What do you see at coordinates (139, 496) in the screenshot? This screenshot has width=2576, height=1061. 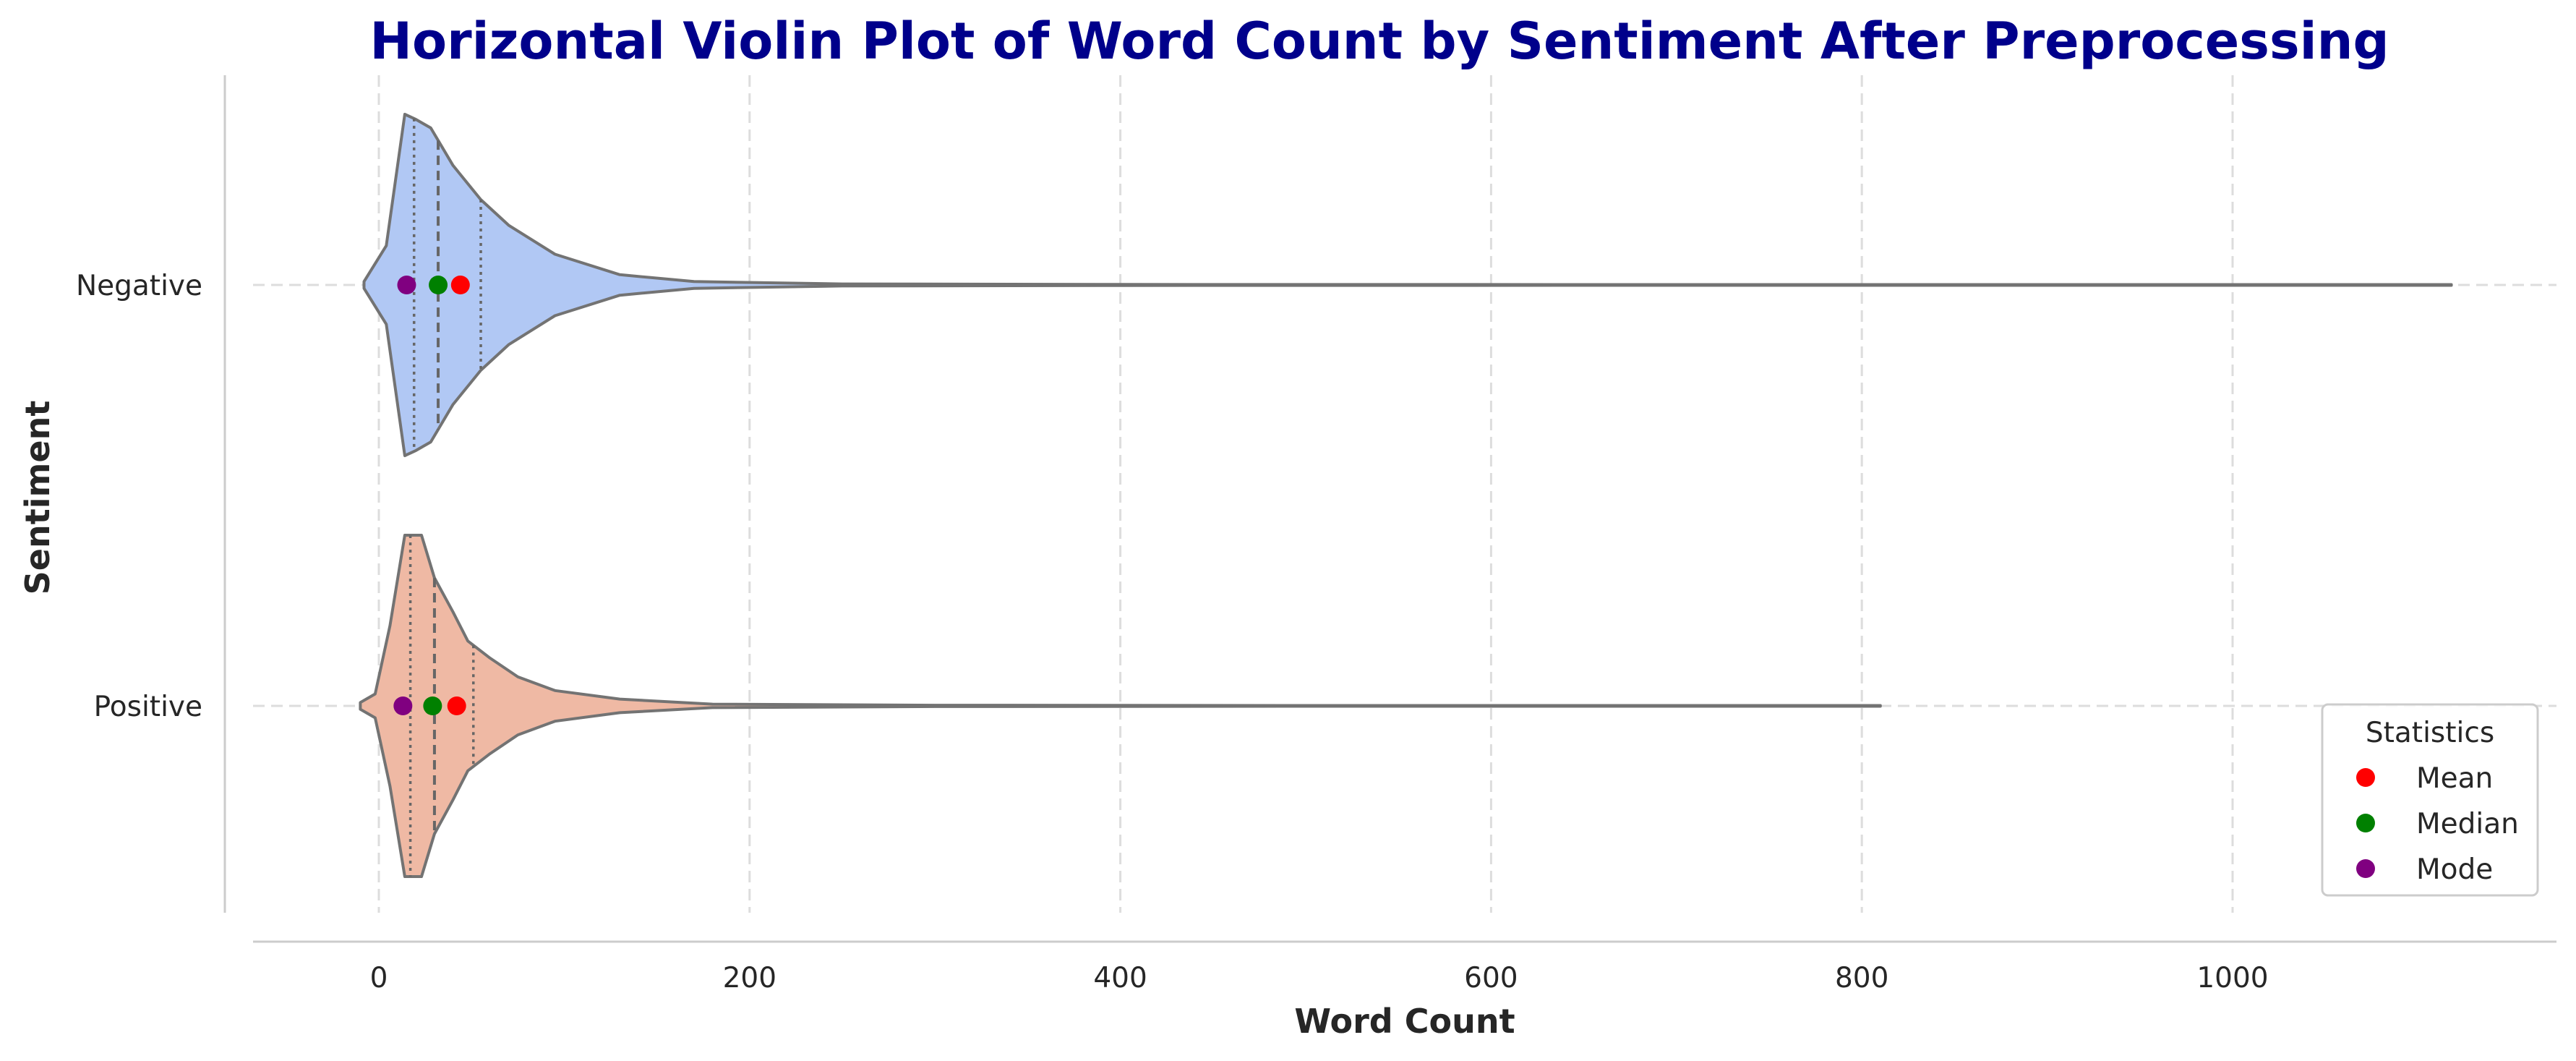 I see `y-tick-labels: Negative Positive` at bounding box center [139, 496].